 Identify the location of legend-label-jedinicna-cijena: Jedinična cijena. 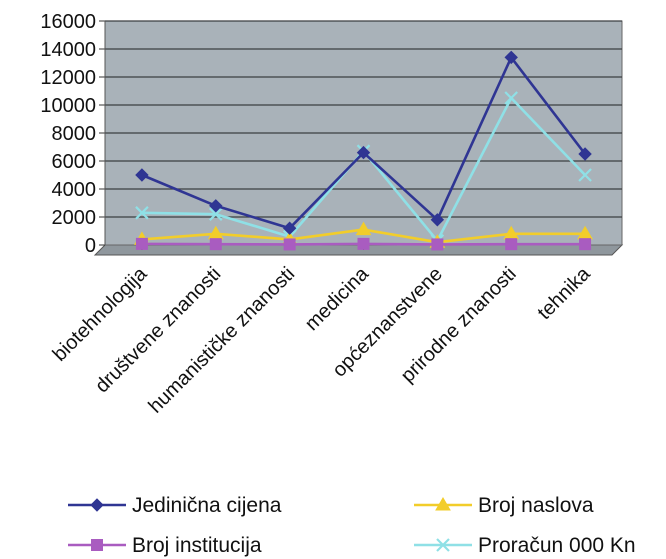
(207, 505).